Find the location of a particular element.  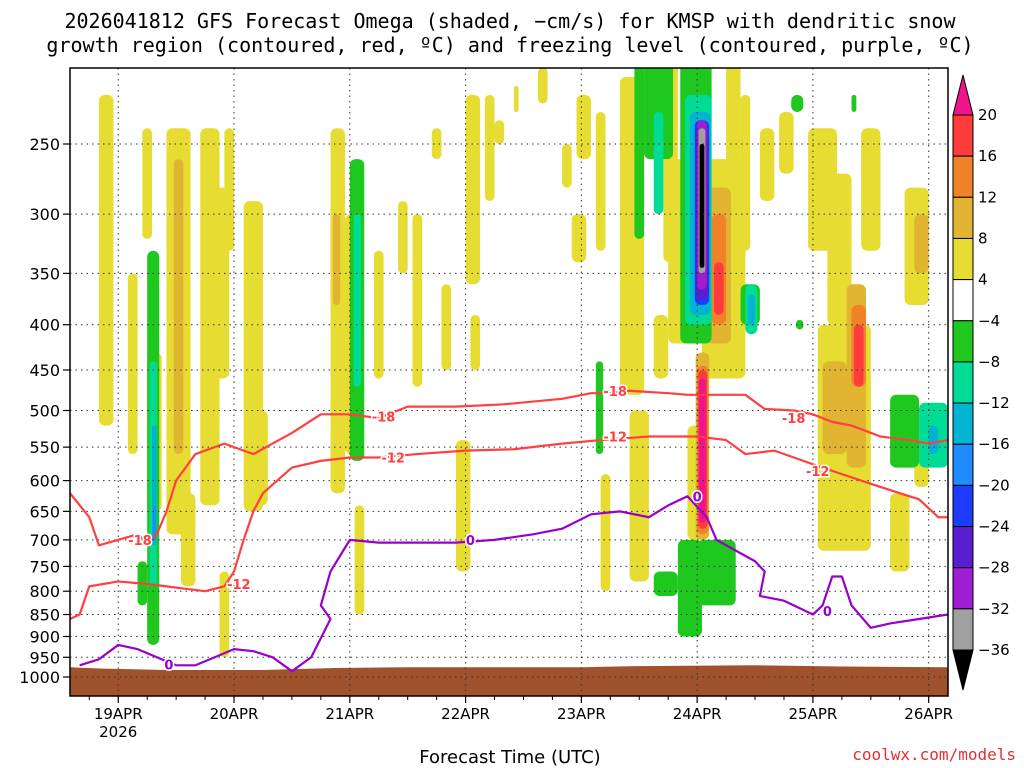

y-tick-label-500: 500 is located at coordinates (44, 411).